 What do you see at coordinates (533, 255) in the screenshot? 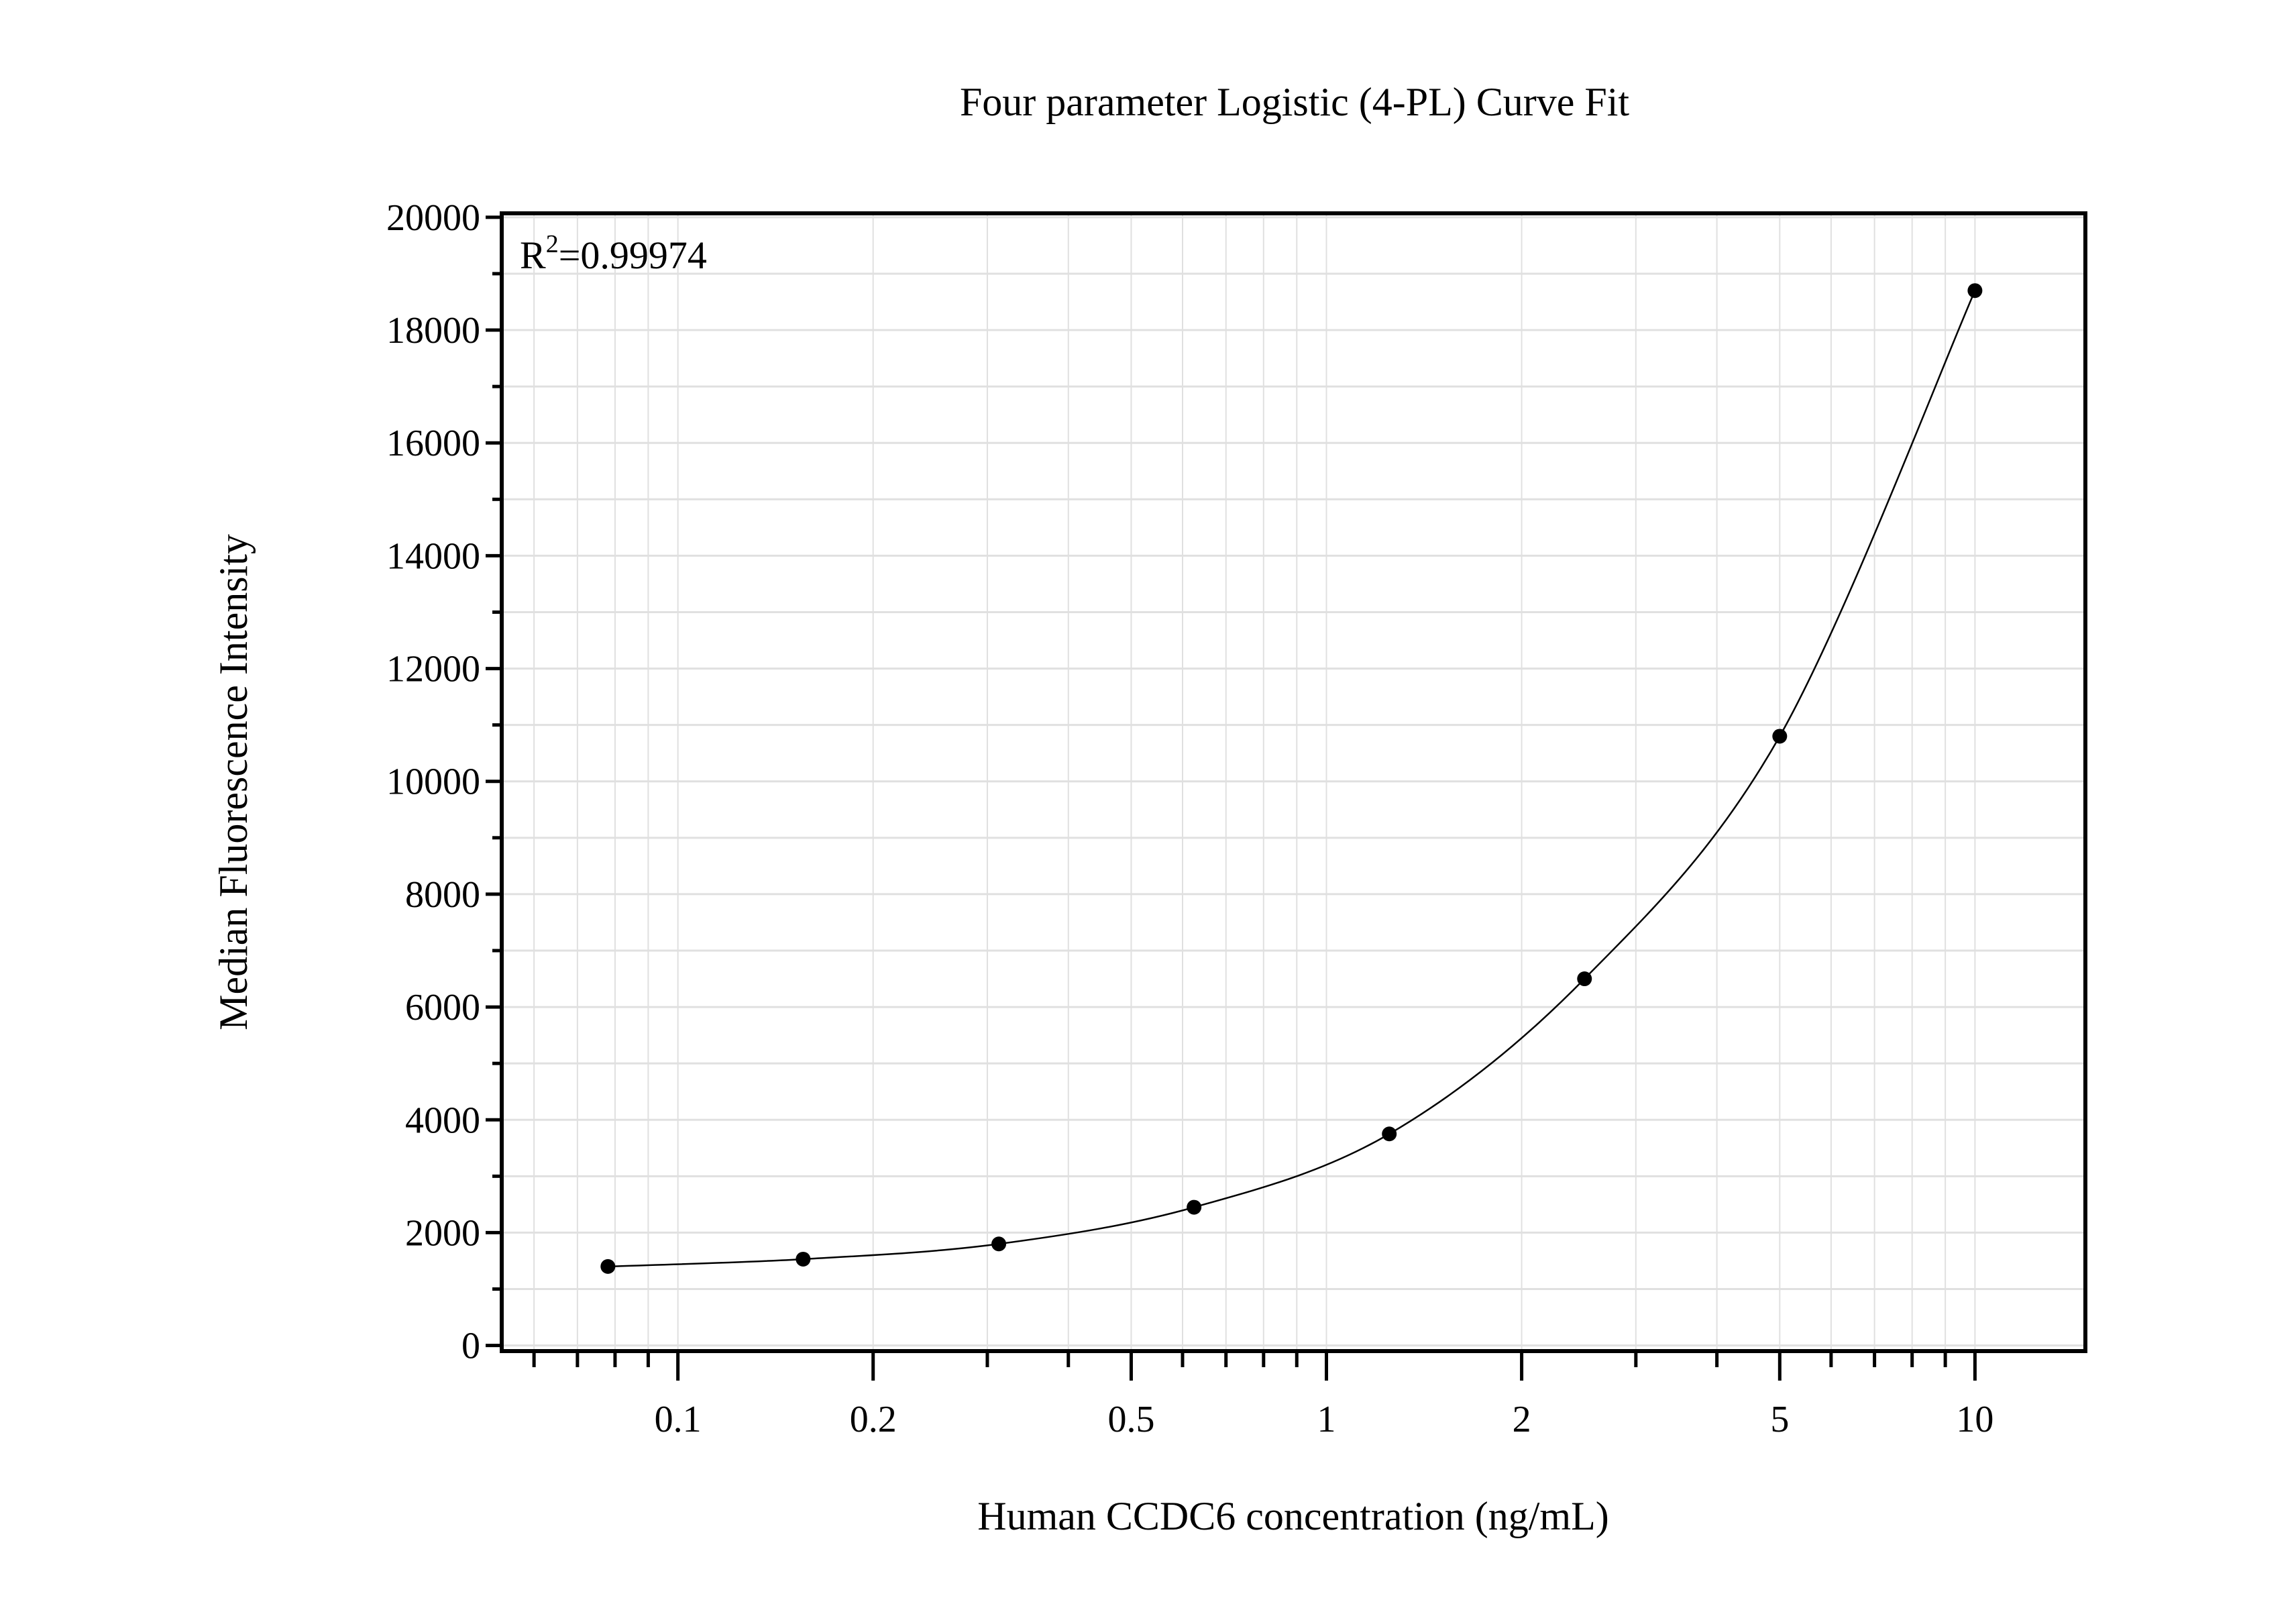
I see `r-squared-base: R` at bounding box center [533, 255].